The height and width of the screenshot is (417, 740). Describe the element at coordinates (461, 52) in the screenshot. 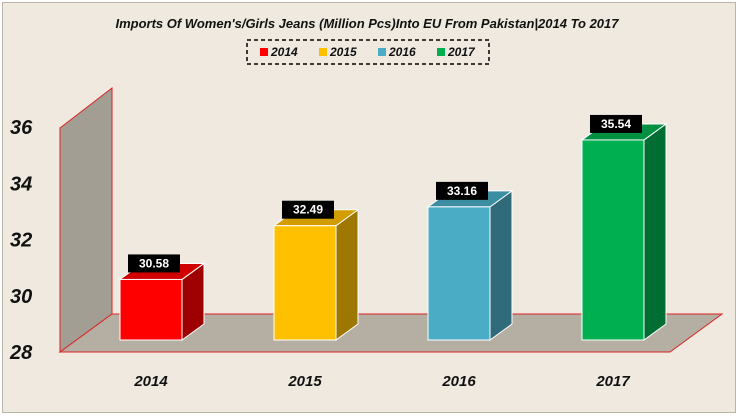

I see `legend-label: 2017` at that location.